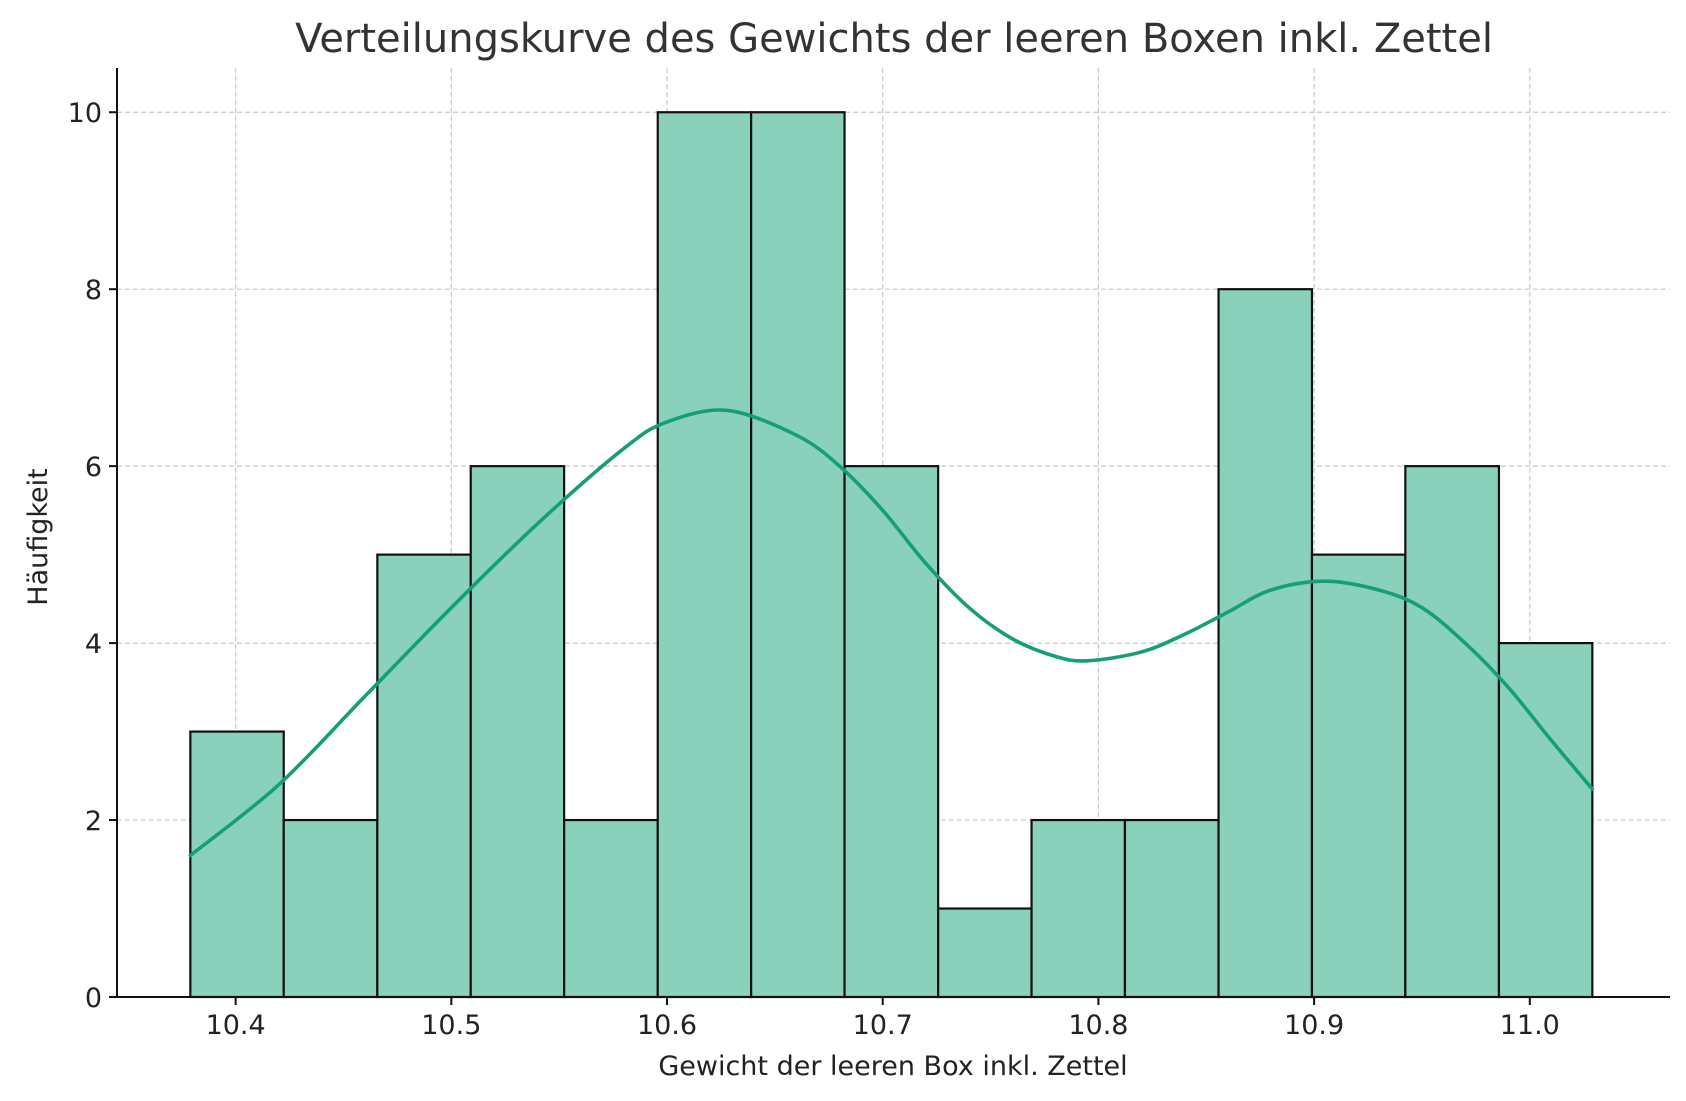 Image resolution: width=1686 pixels, height=1101 pixels. I want to click on x-tick-label: 11.0, so click(1530, 1025).